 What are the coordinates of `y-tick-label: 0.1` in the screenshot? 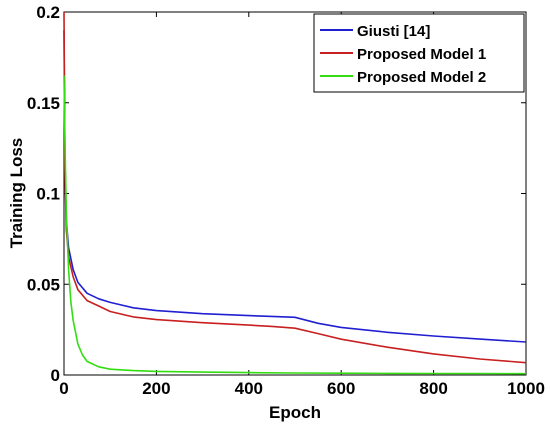 It's located at (48, 194).